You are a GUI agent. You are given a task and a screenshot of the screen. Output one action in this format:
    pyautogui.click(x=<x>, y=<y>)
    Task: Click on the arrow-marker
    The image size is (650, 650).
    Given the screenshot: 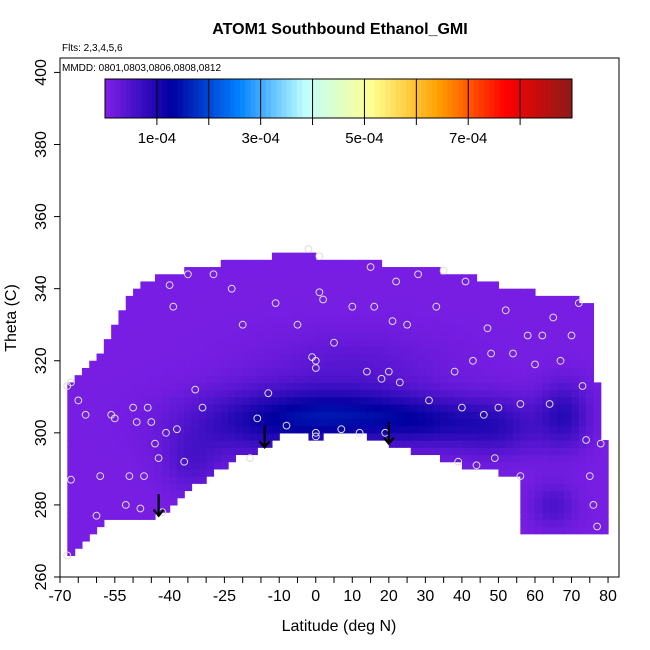 What is the action you would take?
    pyautogui.click(x=388, y=434)
    